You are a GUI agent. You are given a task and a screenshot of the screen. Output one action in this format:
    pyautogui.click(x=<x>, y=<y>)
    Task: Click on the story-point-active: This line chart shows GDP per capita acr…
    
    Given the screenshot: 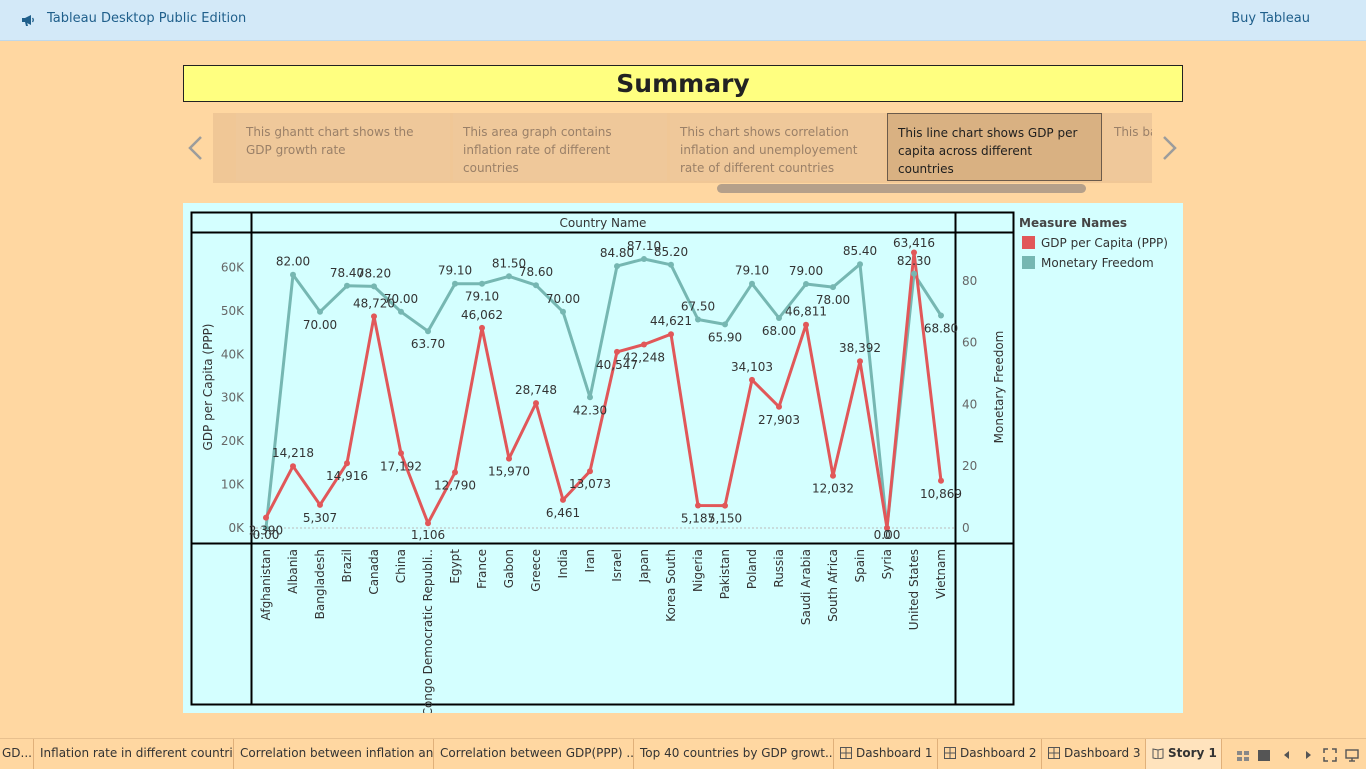 What is the action you would take?
    pyautogui.click(x=994, y=147)
    